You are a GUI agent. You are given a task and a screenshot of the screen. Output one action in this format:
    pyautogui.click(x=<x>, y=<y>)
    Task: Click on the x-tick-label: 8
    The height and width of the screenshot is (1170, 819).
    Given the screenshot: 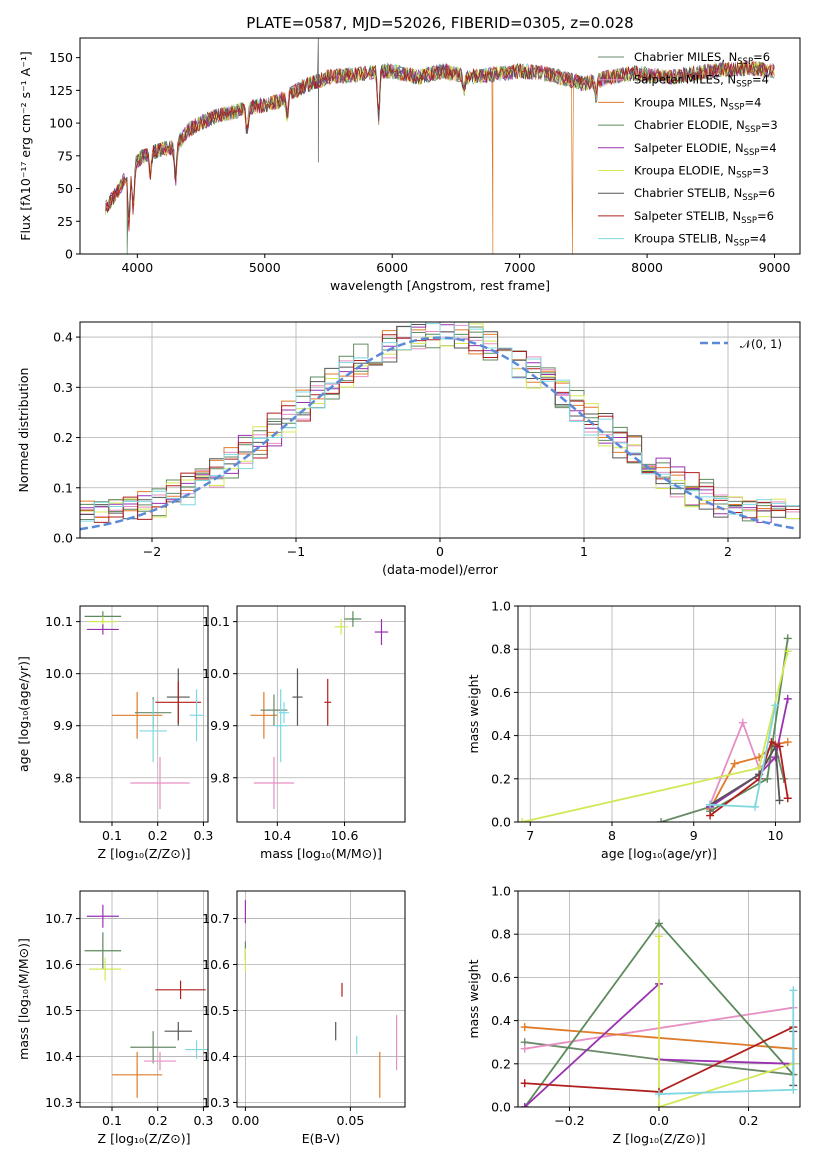 What is the action you would take?
    pyautogui.click(x=612, y=835)
    